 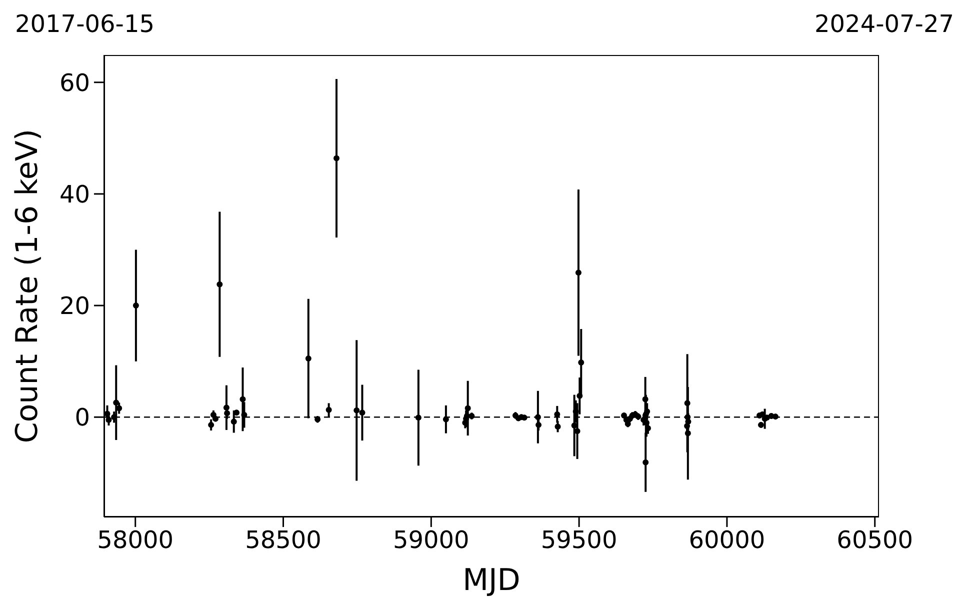 I want to click on x-tick-label: 59000, so click(x=431, y=540).